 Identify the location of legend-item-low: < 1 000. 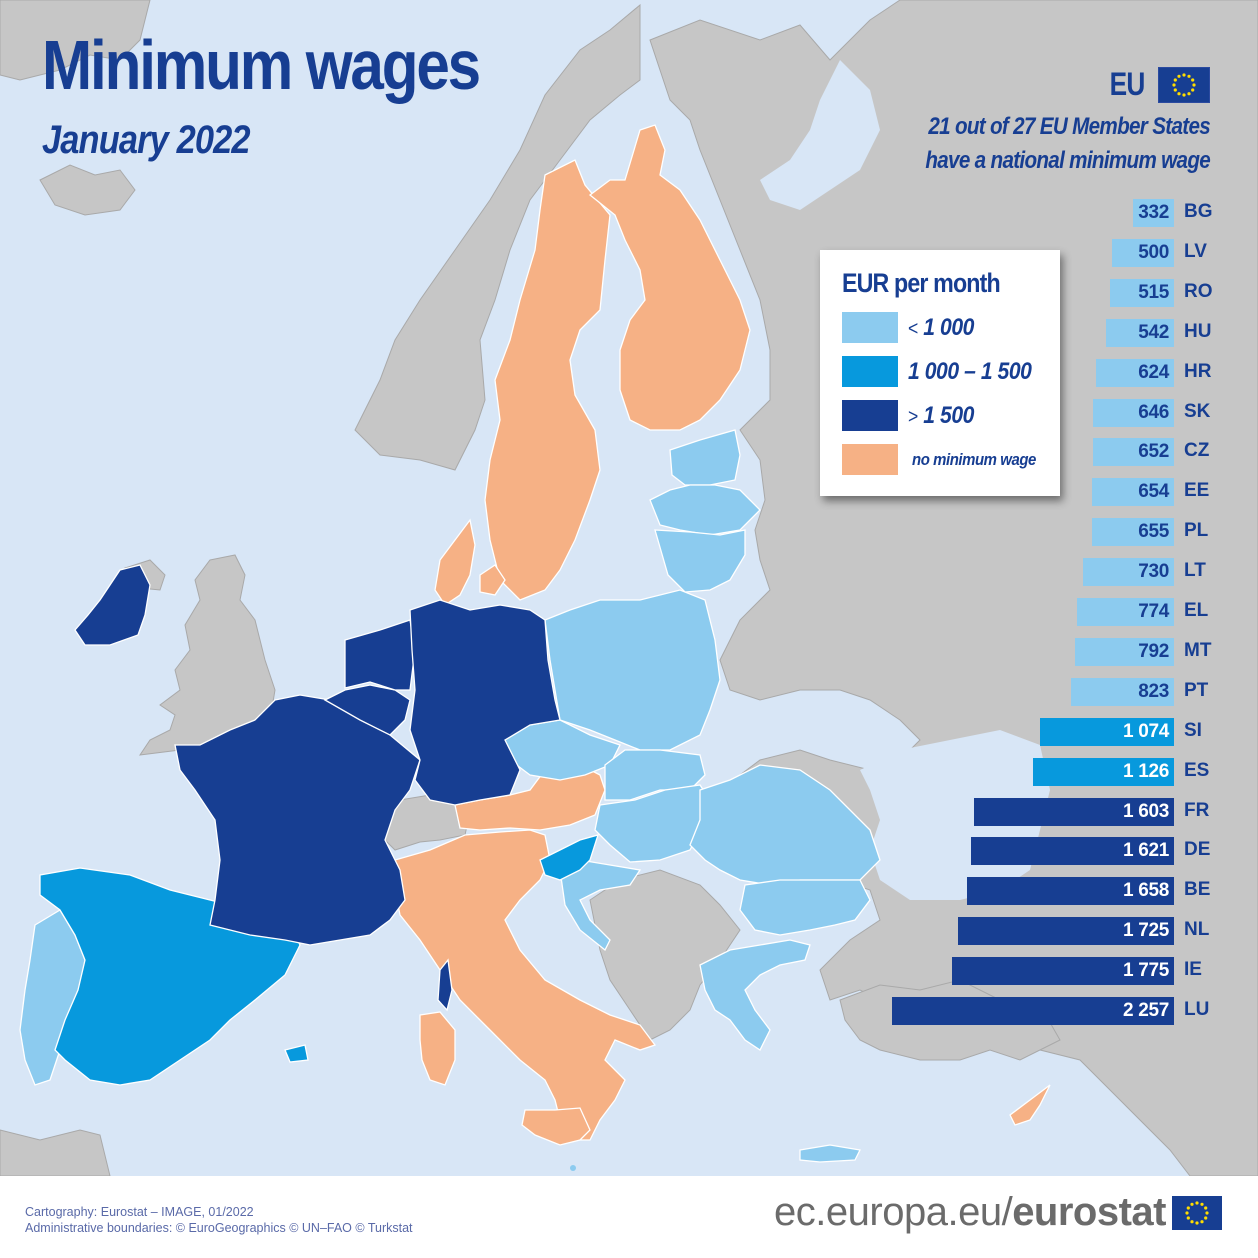
(912, 327).